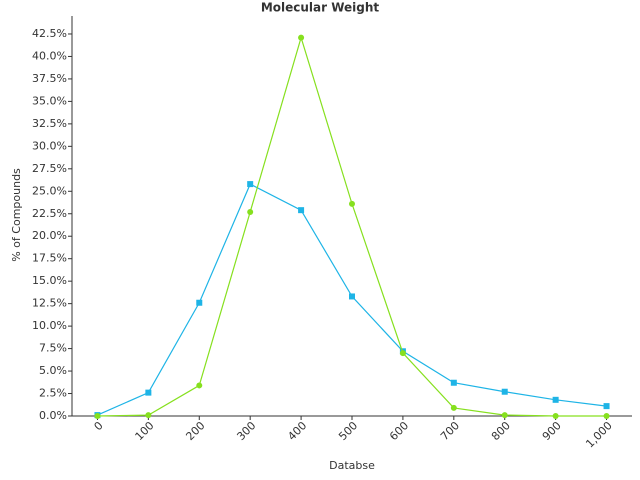 The height and width of the screenshot is (480, 640). Describe the element at coordinates (145, 431) in the screenshot. I see `x-tick-label: 100` at that location.